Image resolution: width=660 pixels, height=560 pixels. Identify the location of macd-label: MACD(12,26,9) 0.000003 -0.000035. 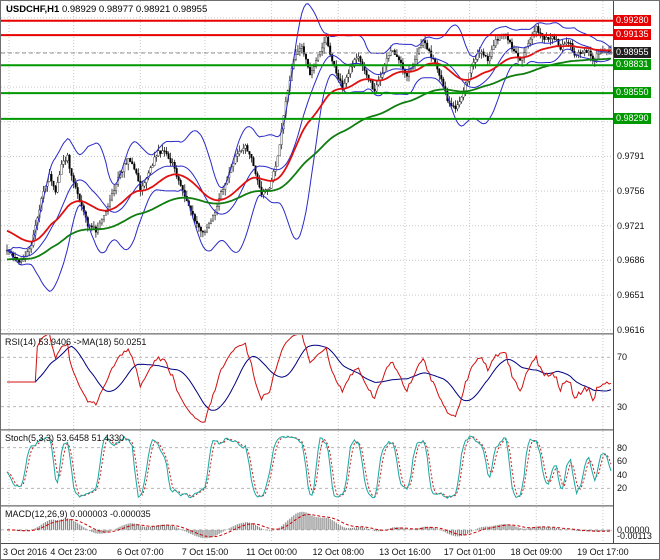
(78, 514).